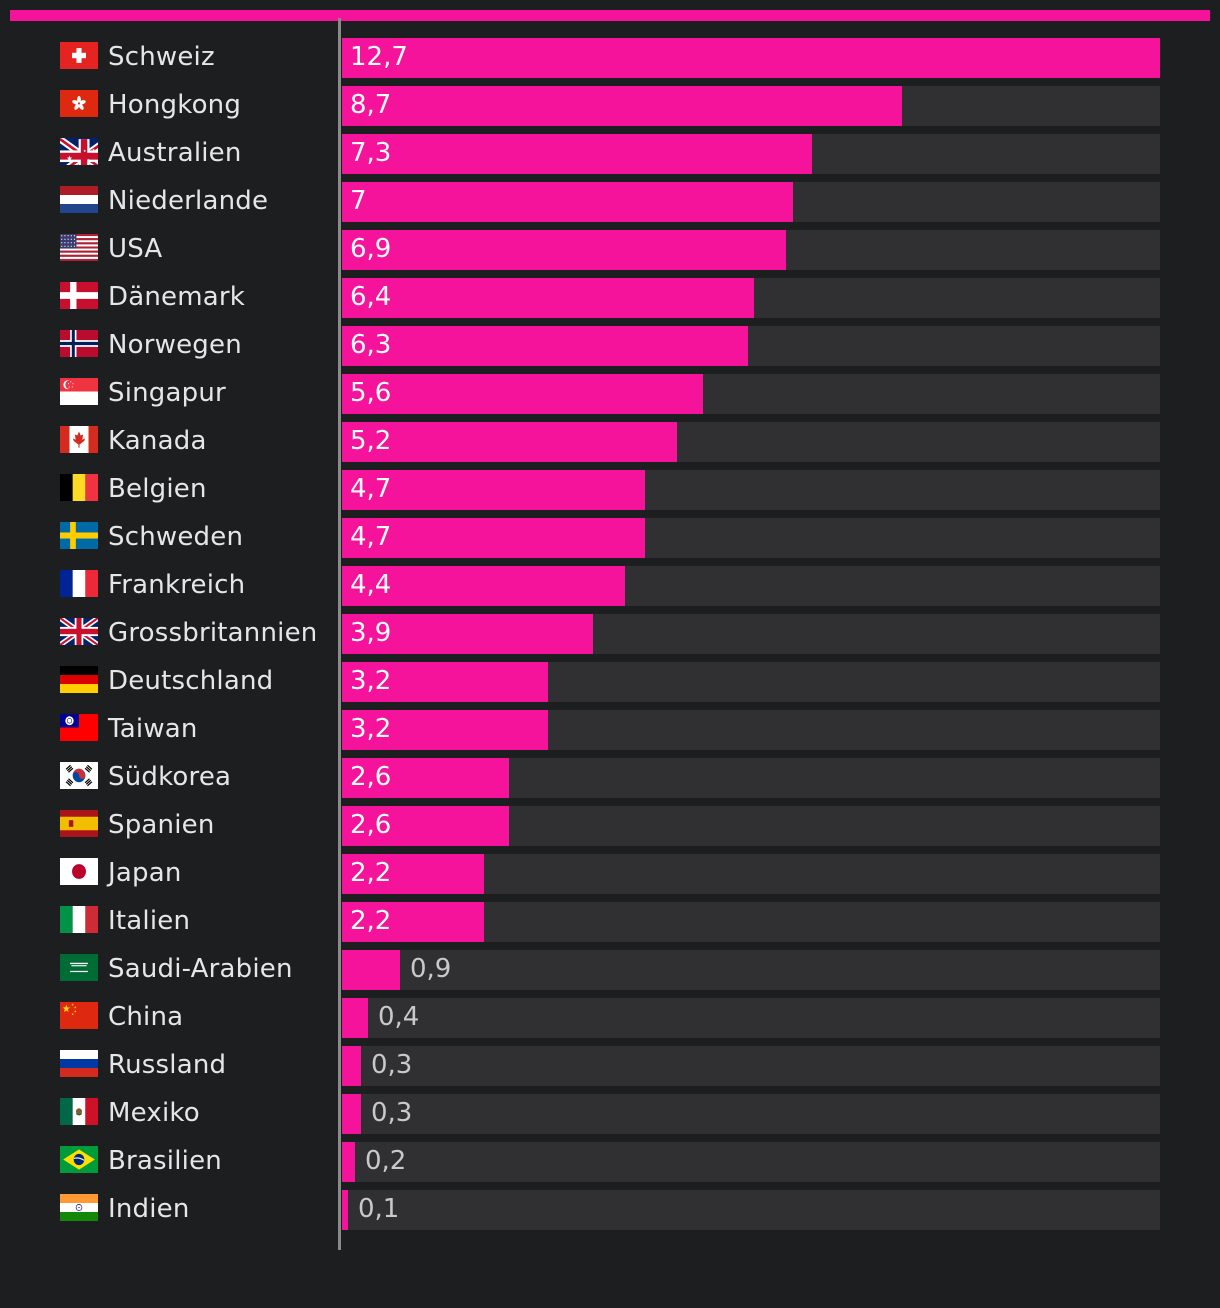 This screenshot has width=1220, height=1308. What do you see at coordinates (177, 585) in the screenshot?
I see `category-label: Frankreich` at bounding box center [177, 585].